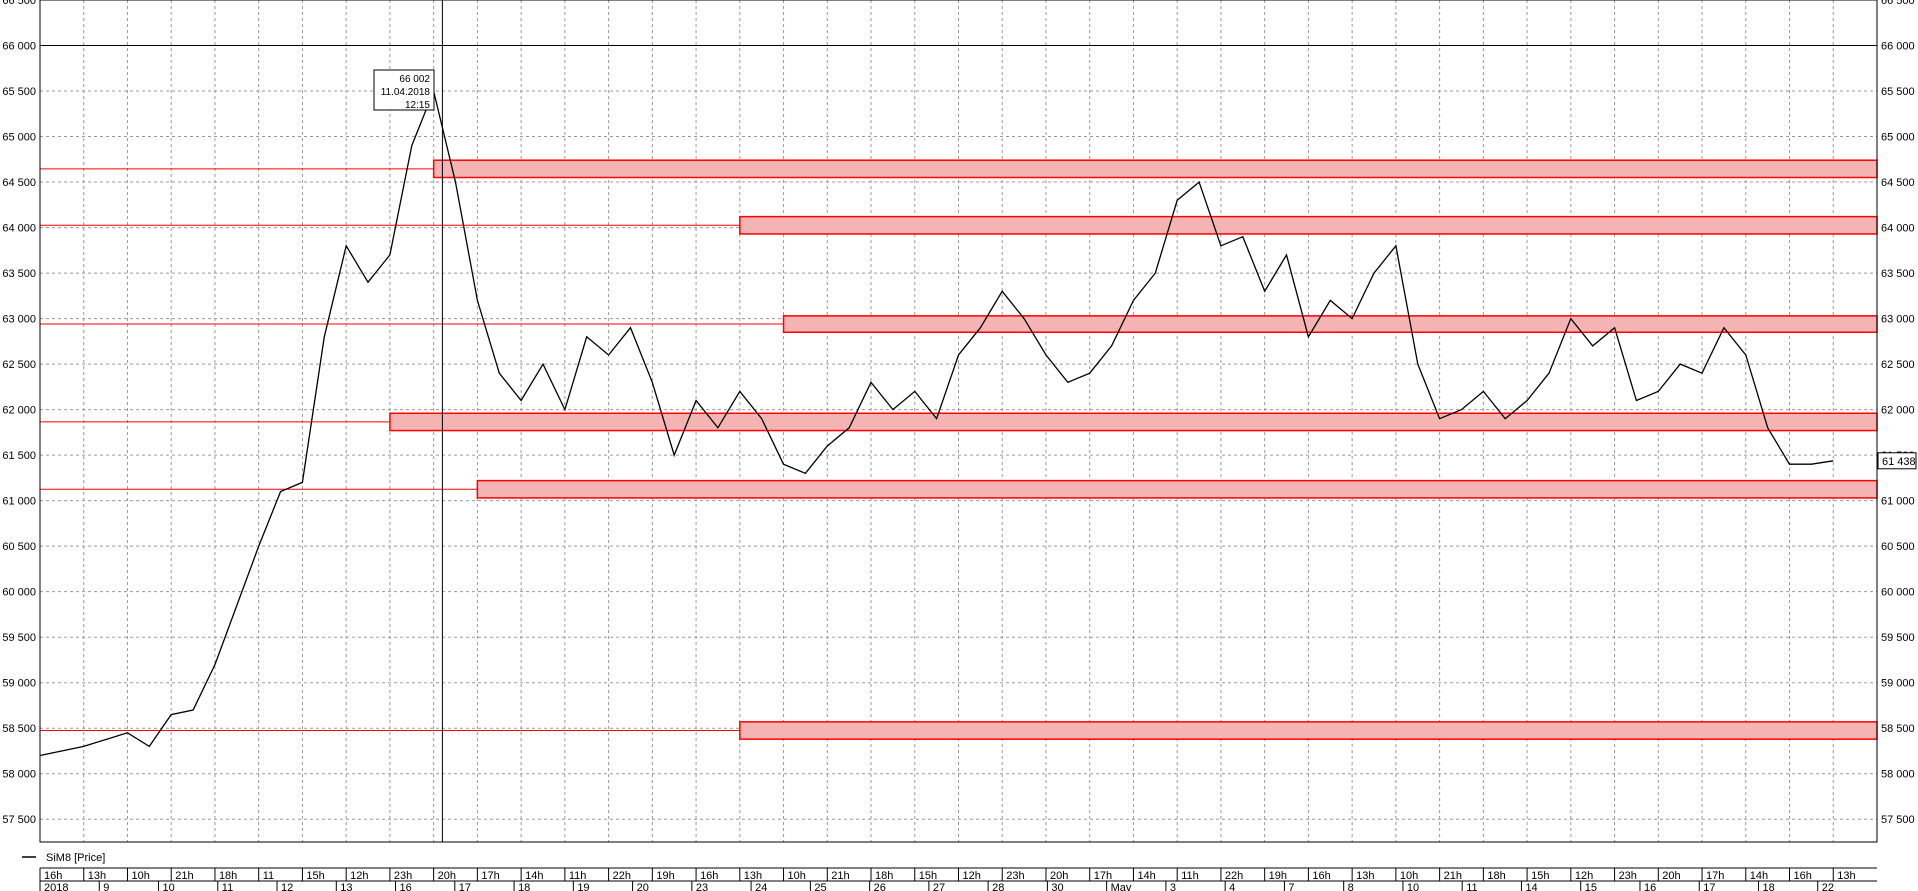 The height and width of the screenshot is (891, 1918). I want to click on x-tick-label-date: 16, so click(1650, 886).